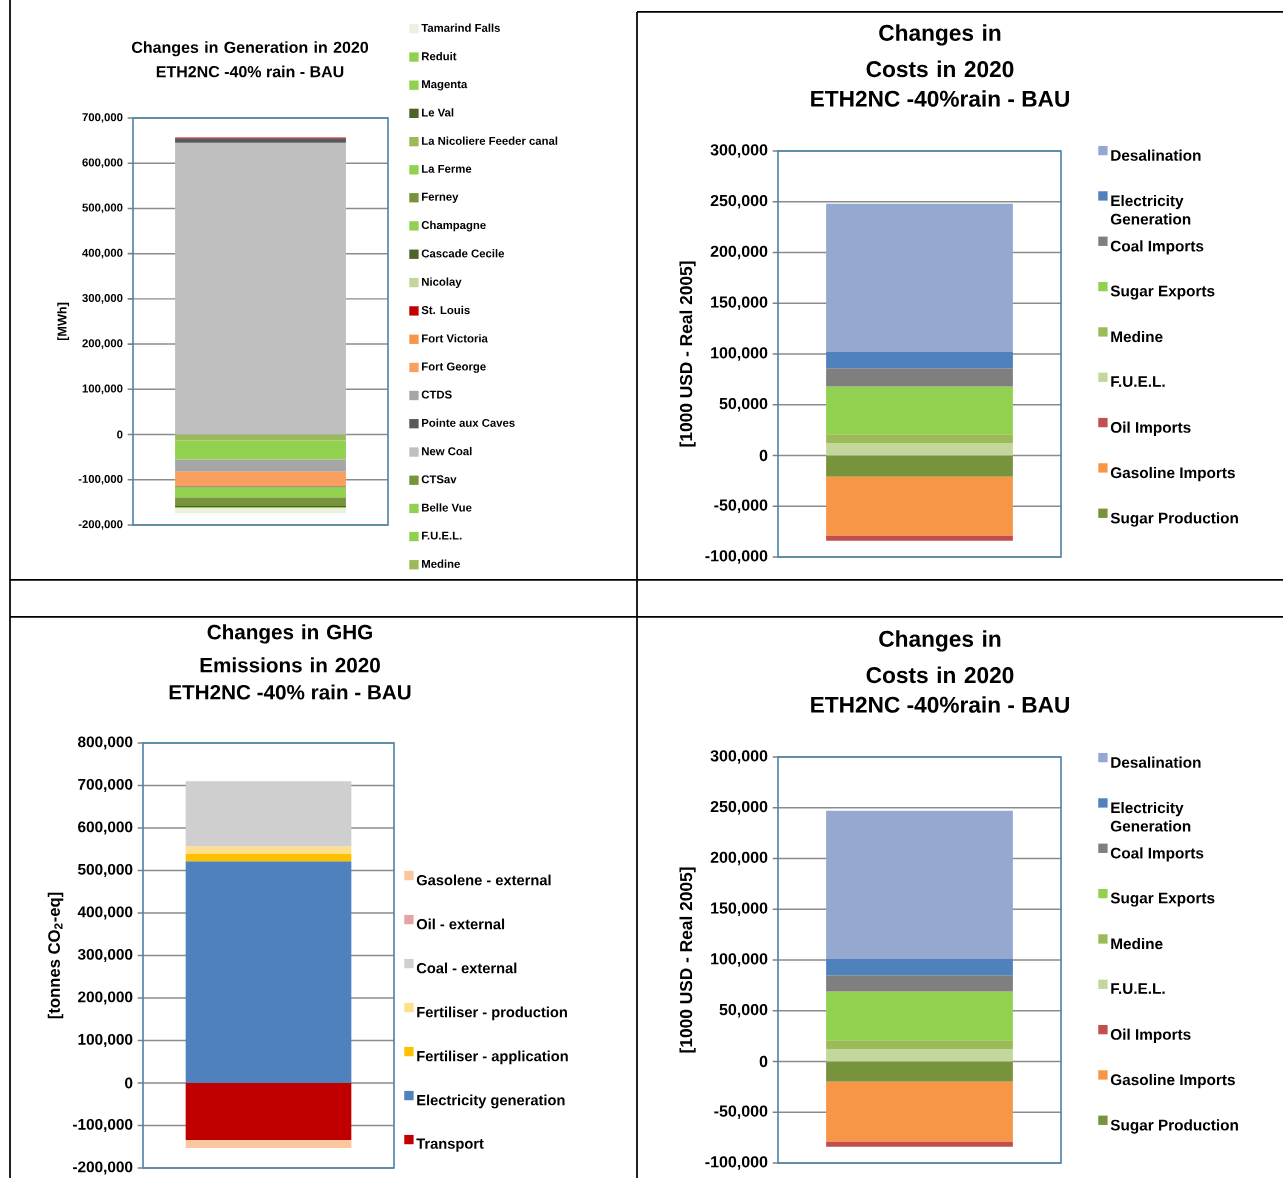 This screenshot has height=1178, width=1283. What do you see at coordinates (492, 1013) in the screenshot?
I see `legend-label: Fertiliser - production` at bounding box center [492, 1013].